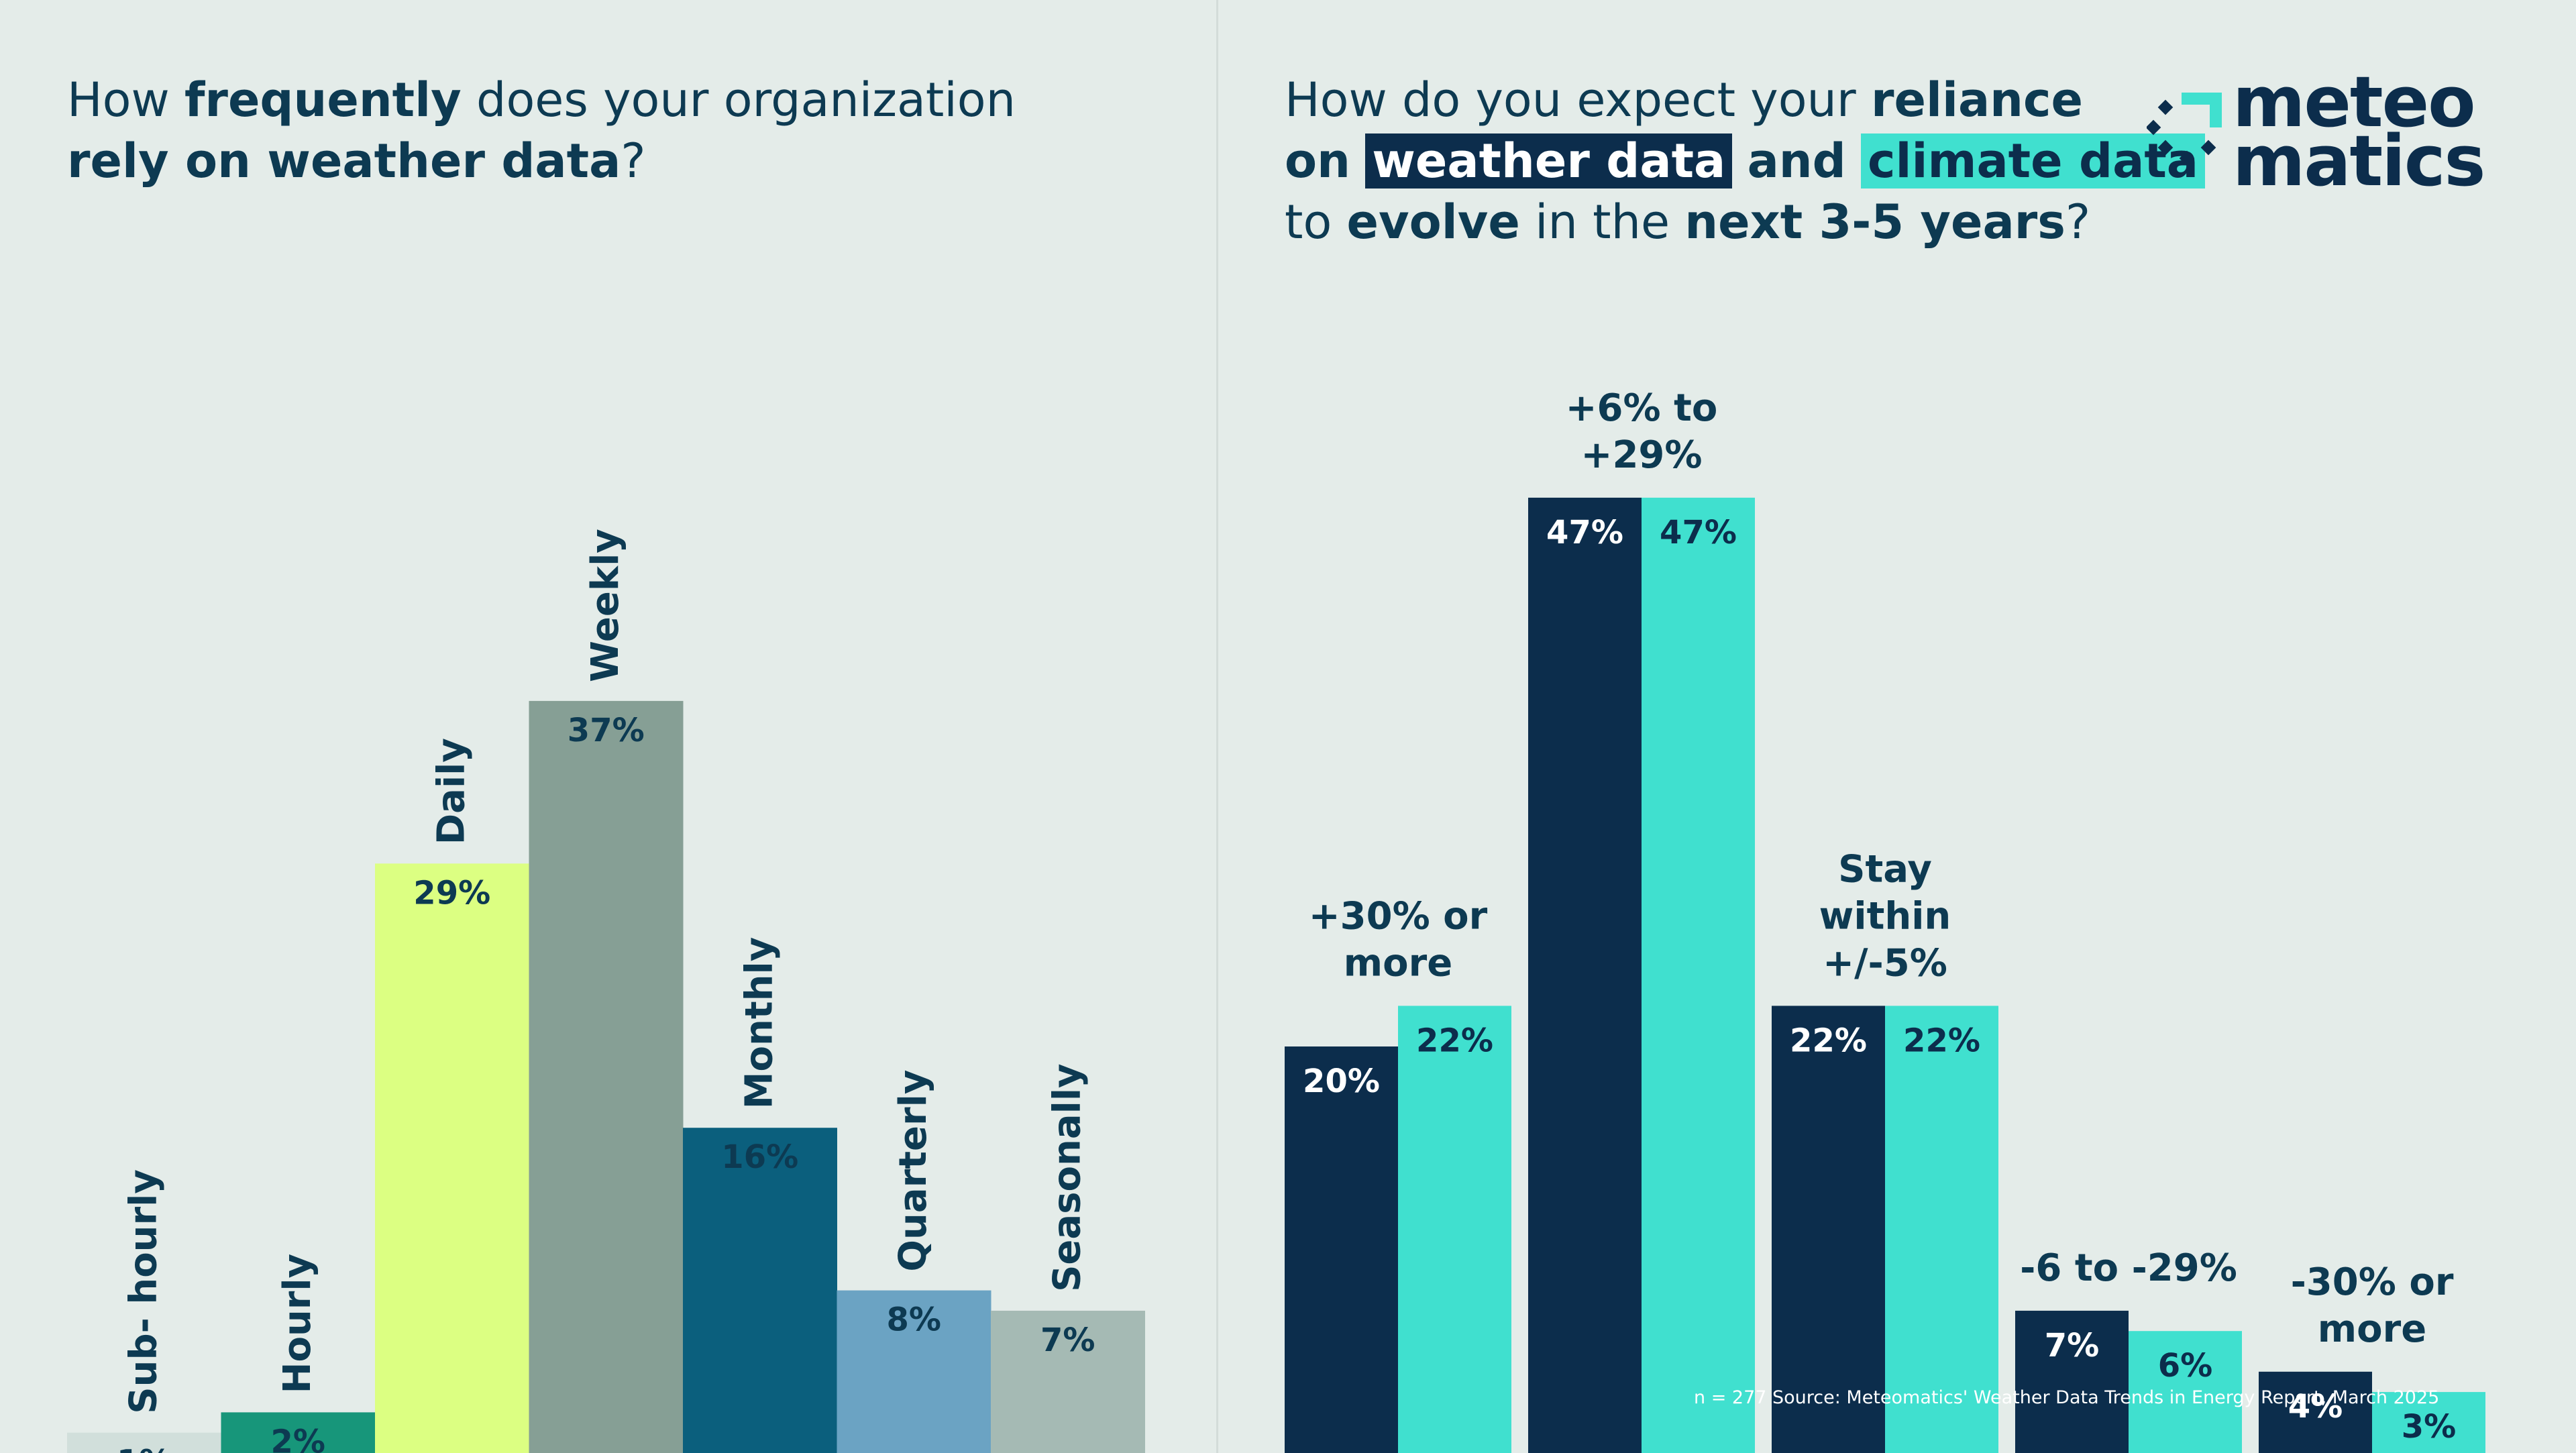 This screenshot has height=1453, width=2576. Describe the element at coordinates (914, 1320) in the screenshot. I see `bar-value-label: 8%` at that location.